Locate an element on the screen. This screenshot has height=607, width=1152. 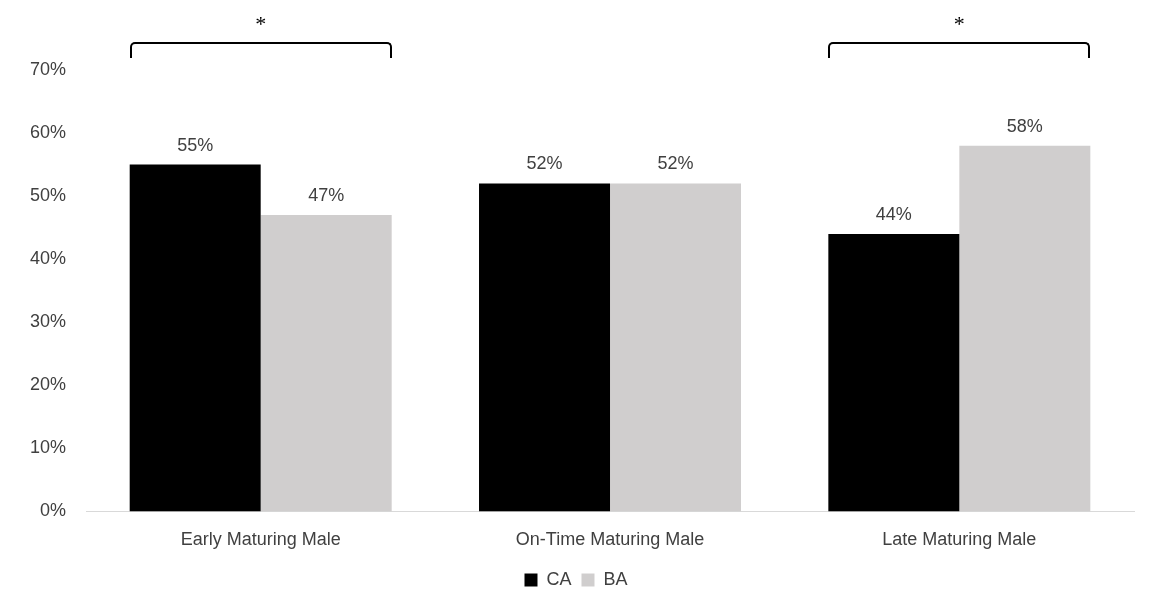
data-label: 44% is located at coordinates (893, 213).